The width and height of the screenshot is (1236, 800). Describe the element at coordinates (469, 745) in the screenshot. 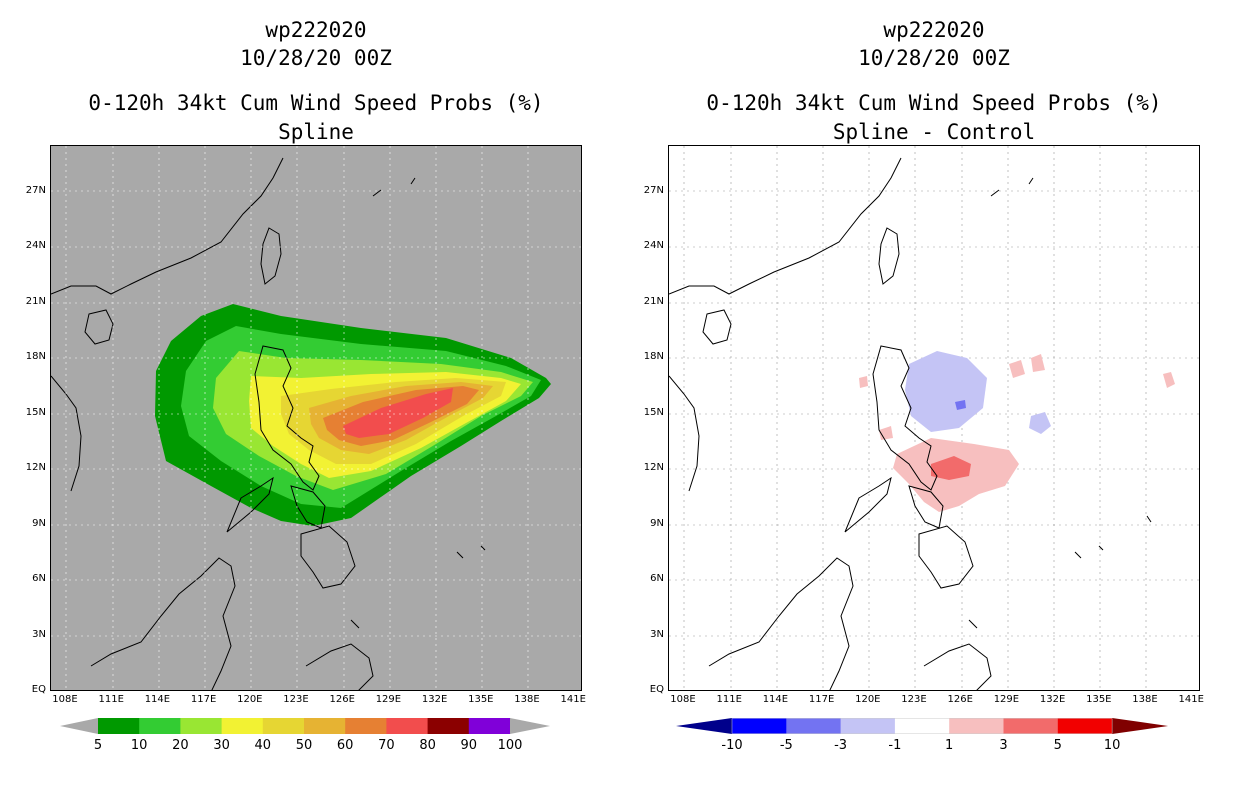

I see `left-colorbar-label: 90` at that location.